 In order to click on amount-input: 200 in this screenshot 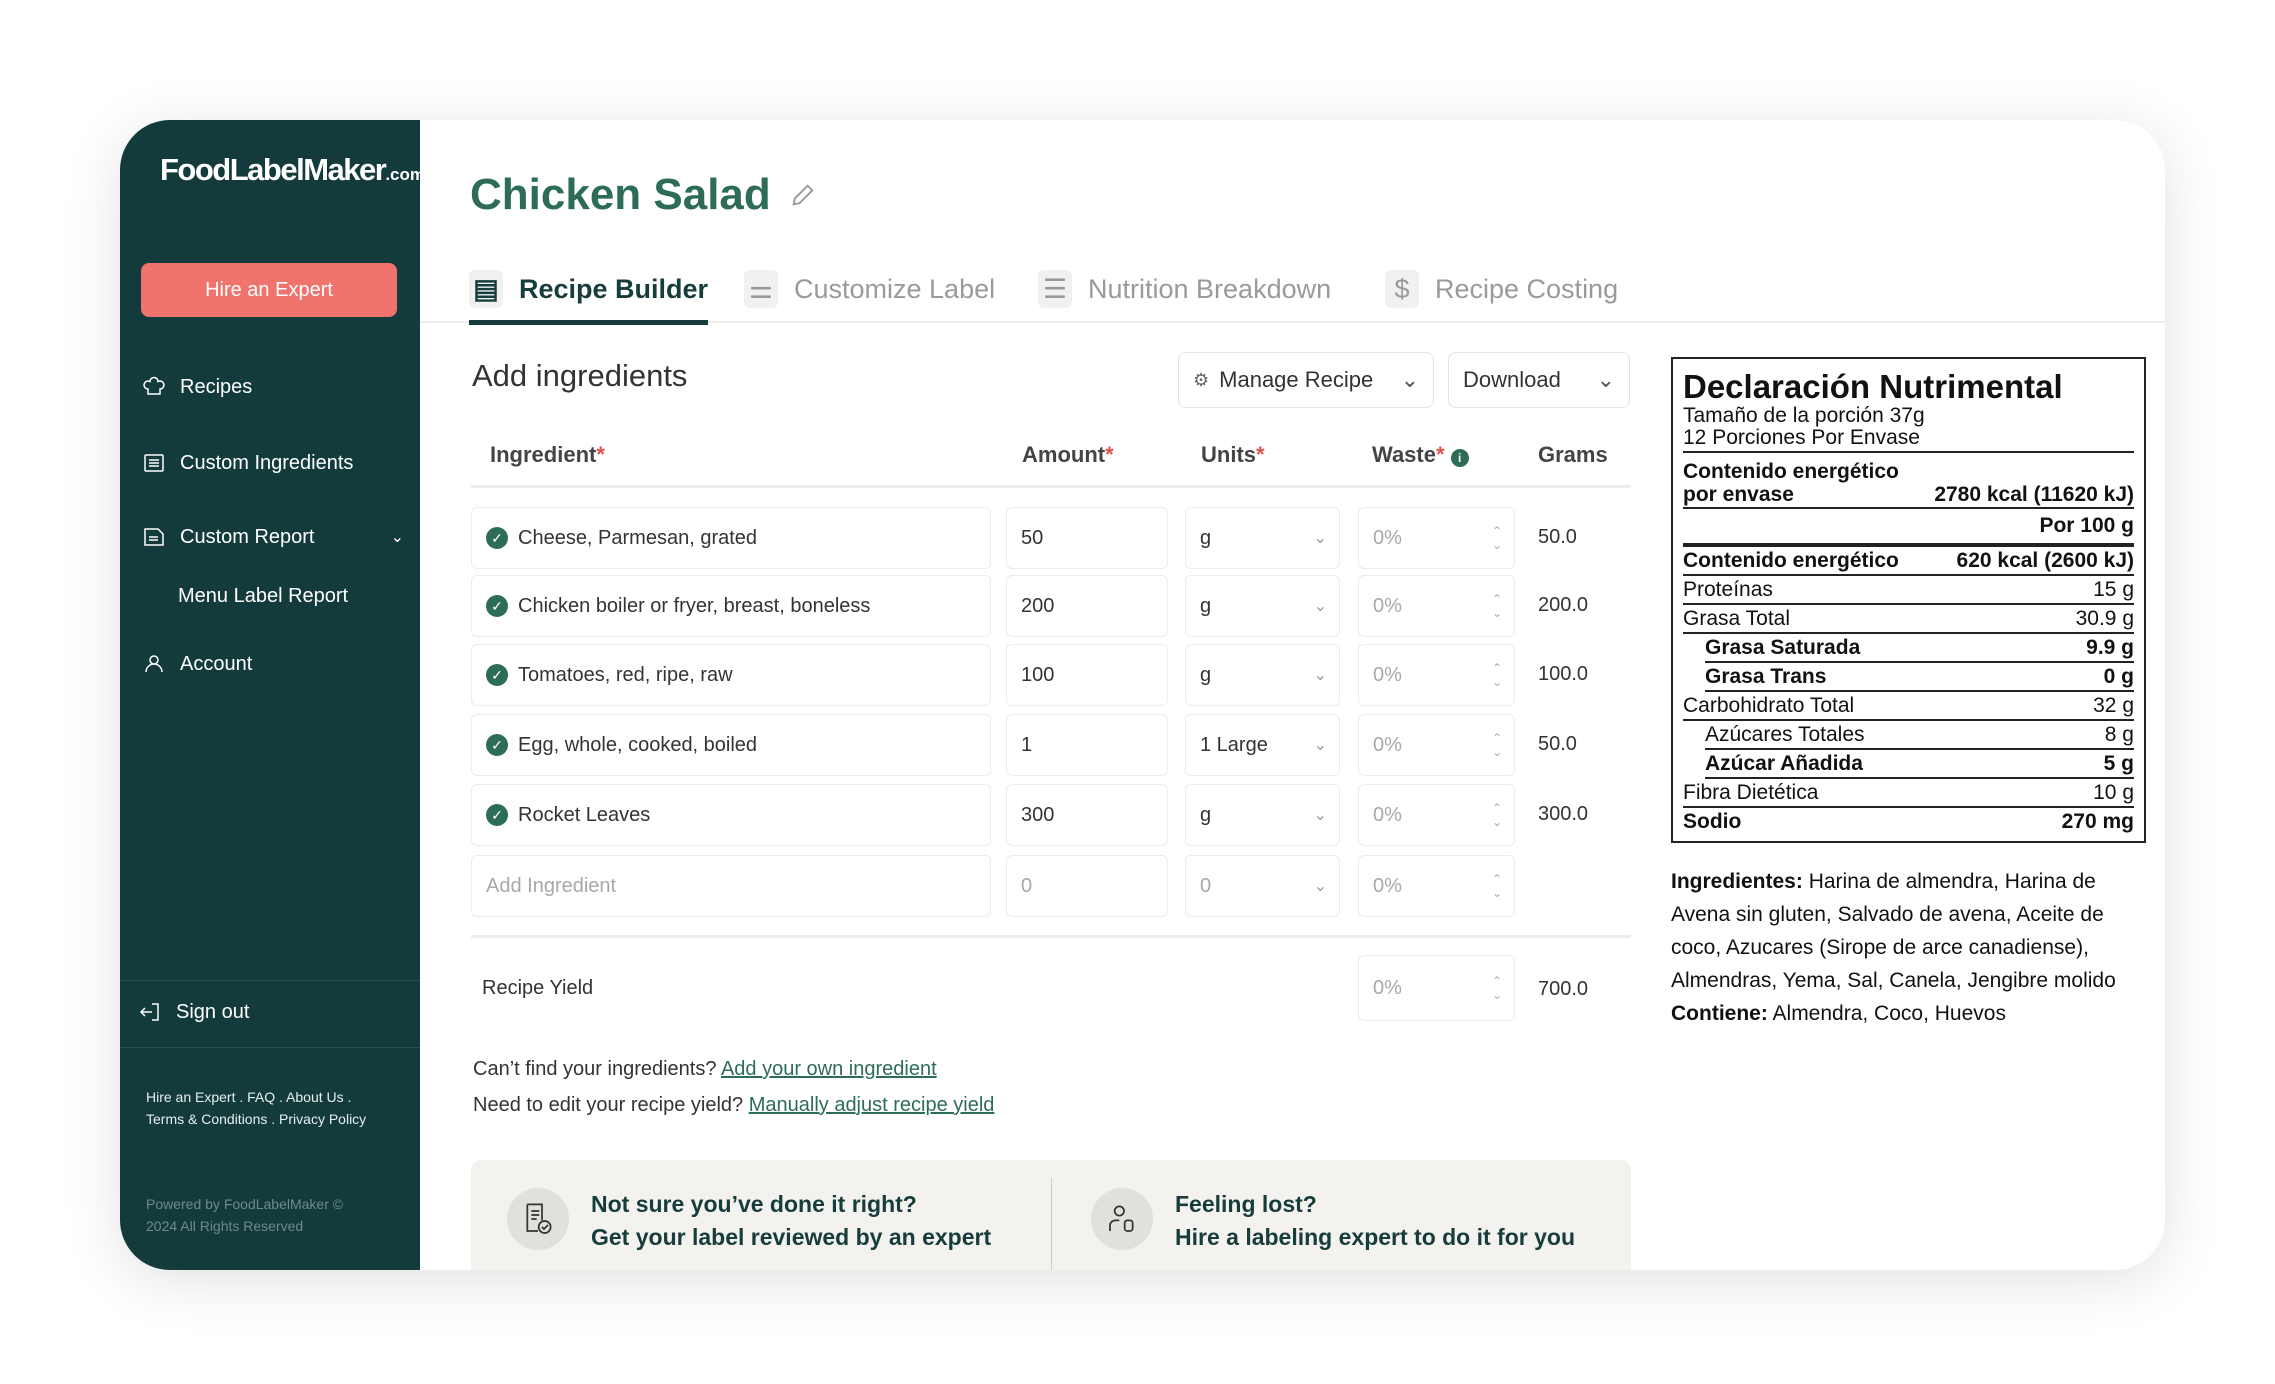, I will do `click(1087, 606)`.